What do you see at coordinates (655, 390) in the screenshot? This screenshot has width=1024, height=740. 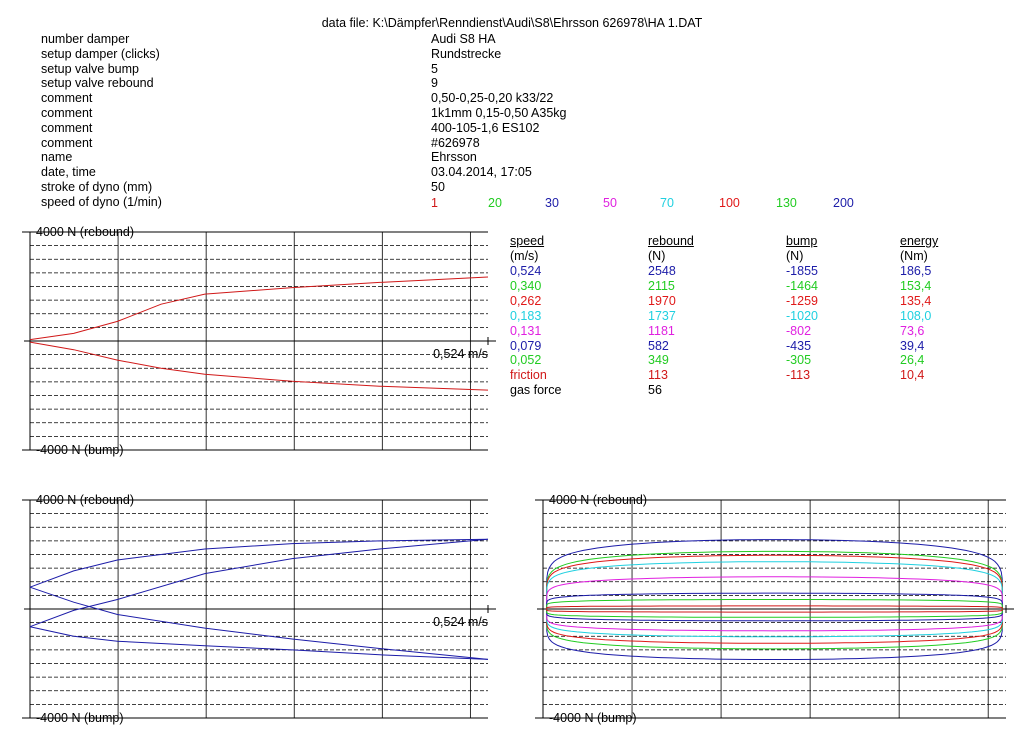 I see `table-cell: 56` at bounding box center [655, 390].